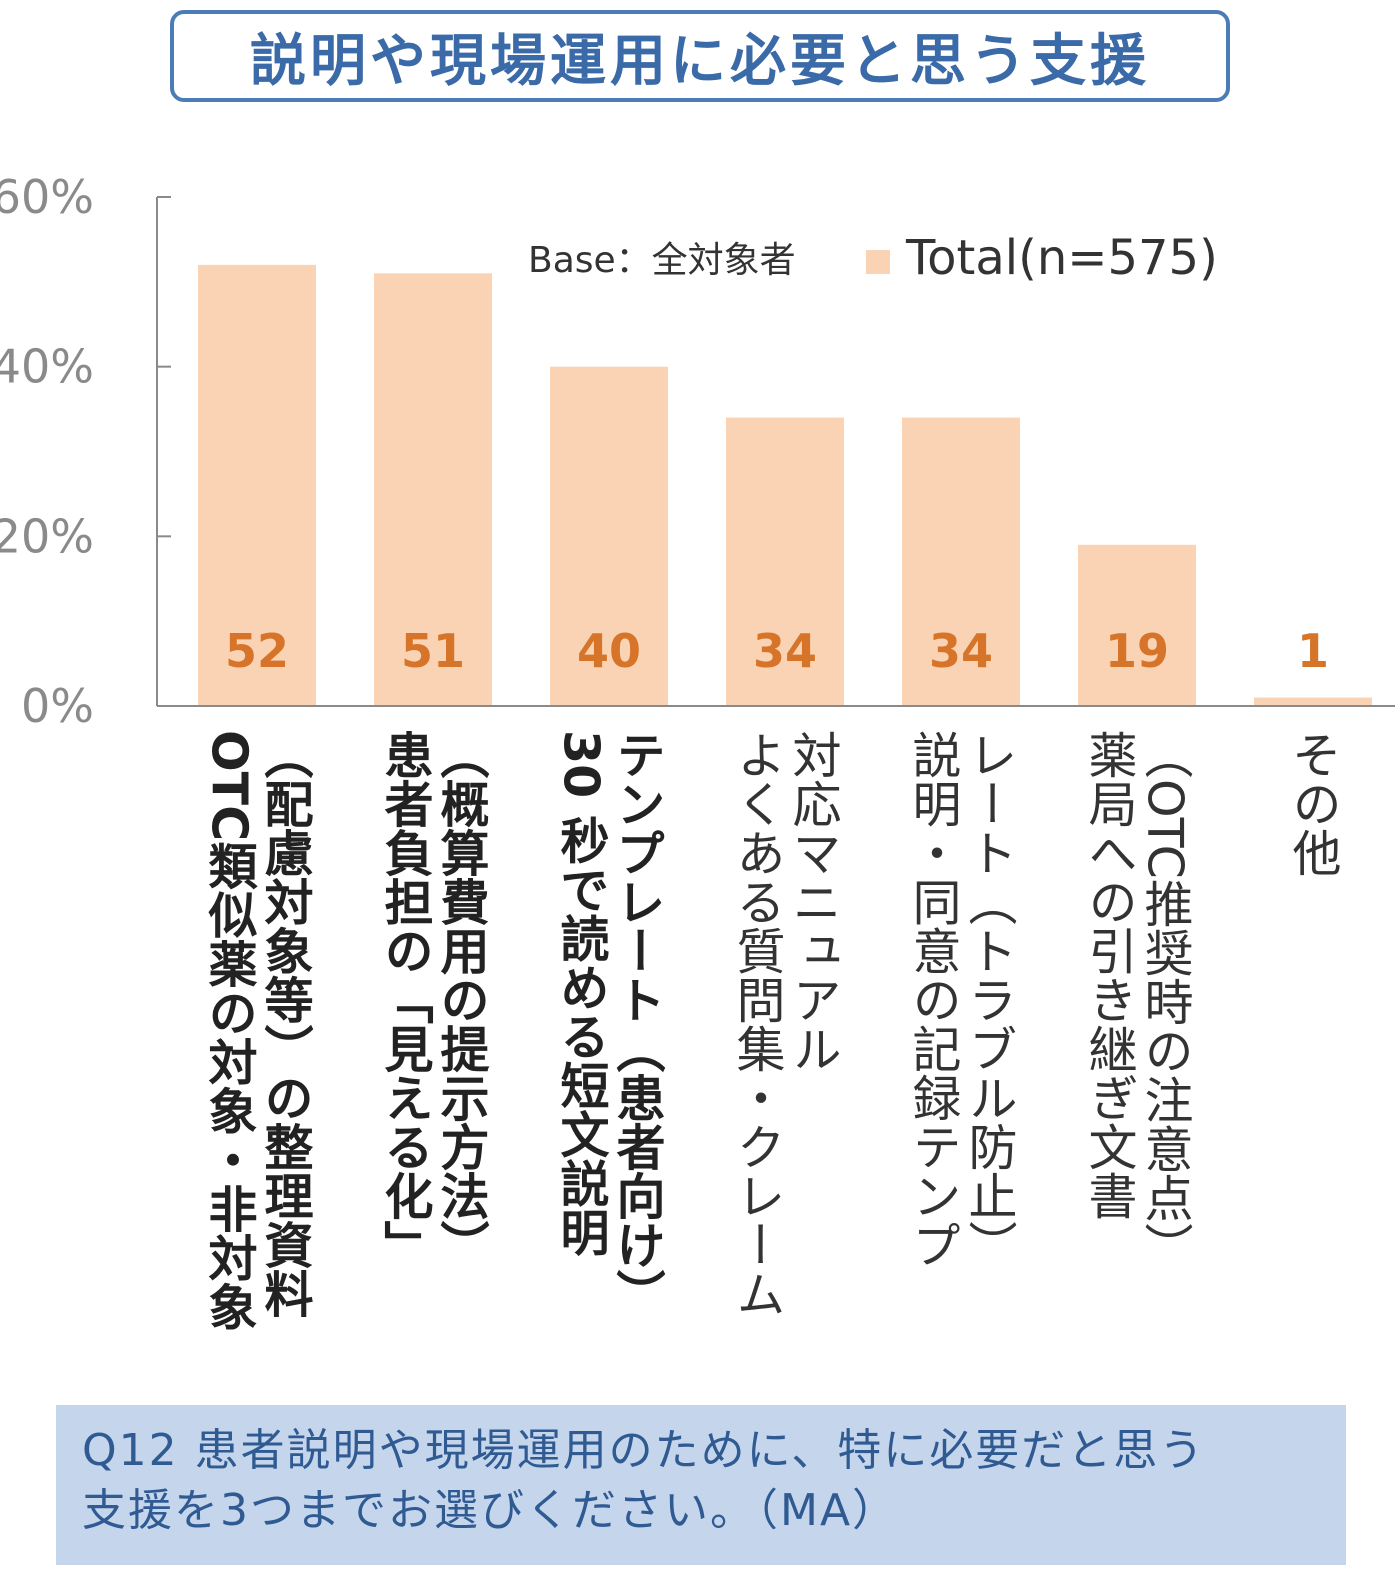  What do you see at coordinates (490, 1510) in the screenshot?
I see `question-line-2: 支援を3つまでお選びください。（MA）` at bounding box center [490, 1510].